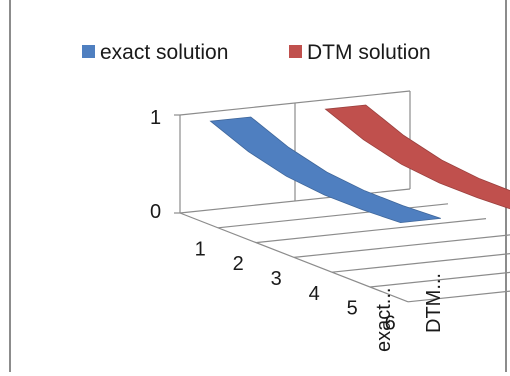  I want to click on x-tick-label: 6, so click(390, 323).